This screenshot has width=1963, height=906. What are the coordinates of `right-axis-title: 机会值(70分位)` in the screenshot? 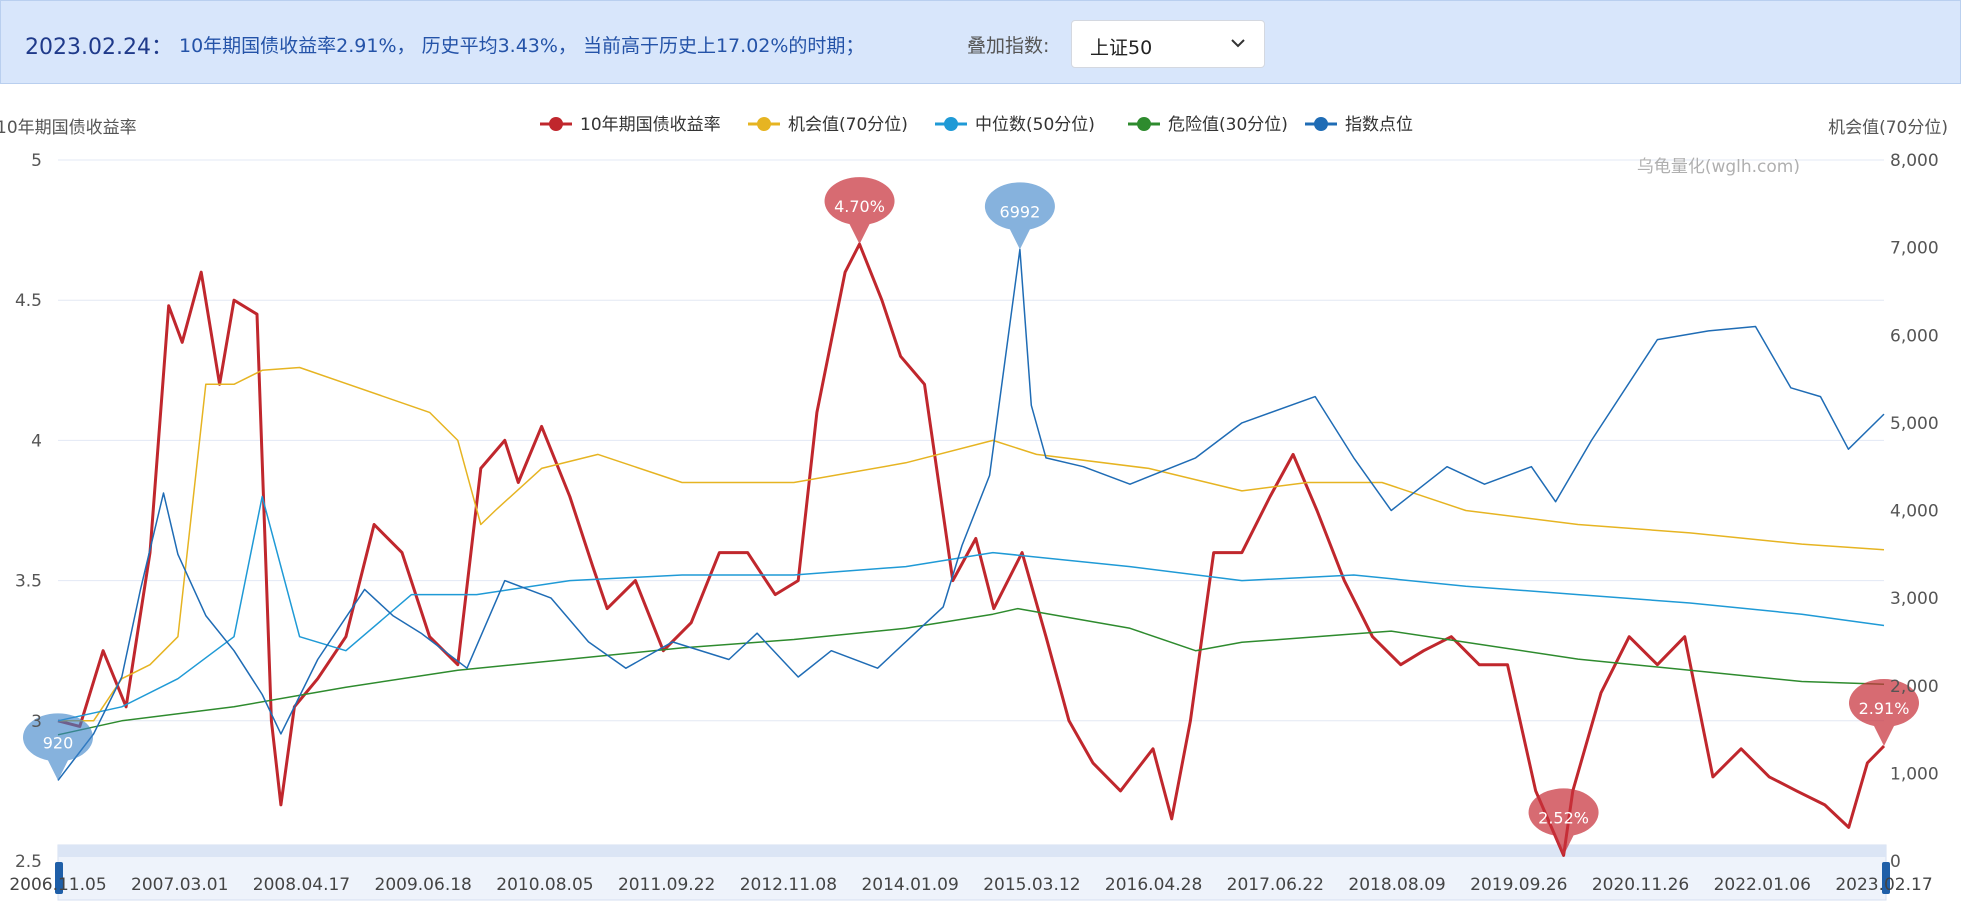 It's located at (1888, 128).